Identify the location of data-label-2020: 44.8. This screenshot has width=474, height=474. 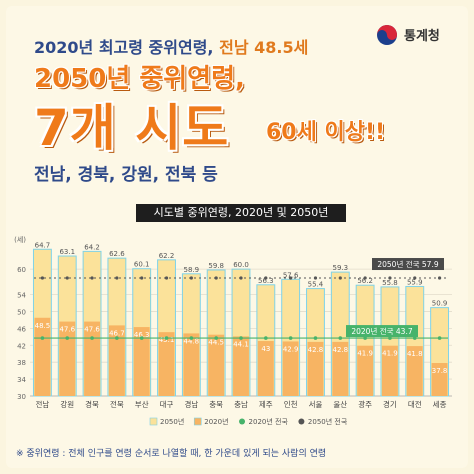
(192, 341).